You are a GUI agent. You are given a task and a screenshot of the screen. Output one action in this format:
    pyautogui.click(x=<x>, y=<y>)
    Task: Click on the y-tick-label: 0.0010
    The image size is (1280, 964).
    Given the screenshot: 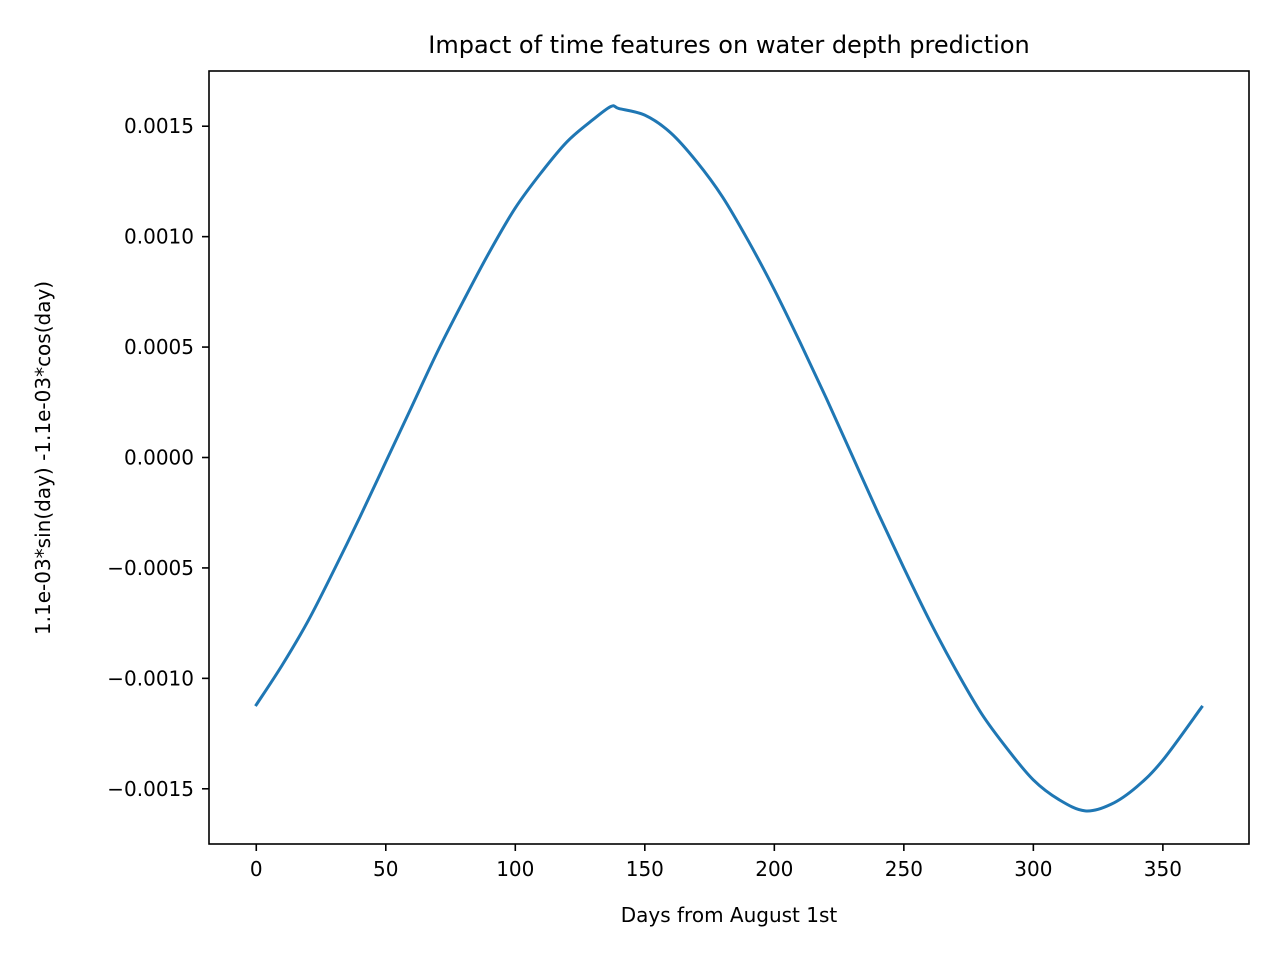 What is the action you would take?
    pyautogui.click(x=159, y=237)
    